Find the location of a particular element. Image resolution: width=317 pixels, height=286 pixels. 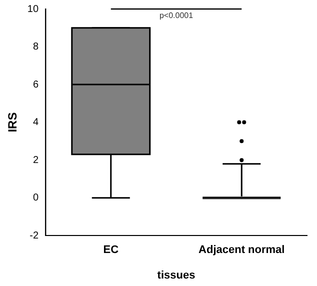

y-tick-label: -2 is located at coordinates (34, 236).